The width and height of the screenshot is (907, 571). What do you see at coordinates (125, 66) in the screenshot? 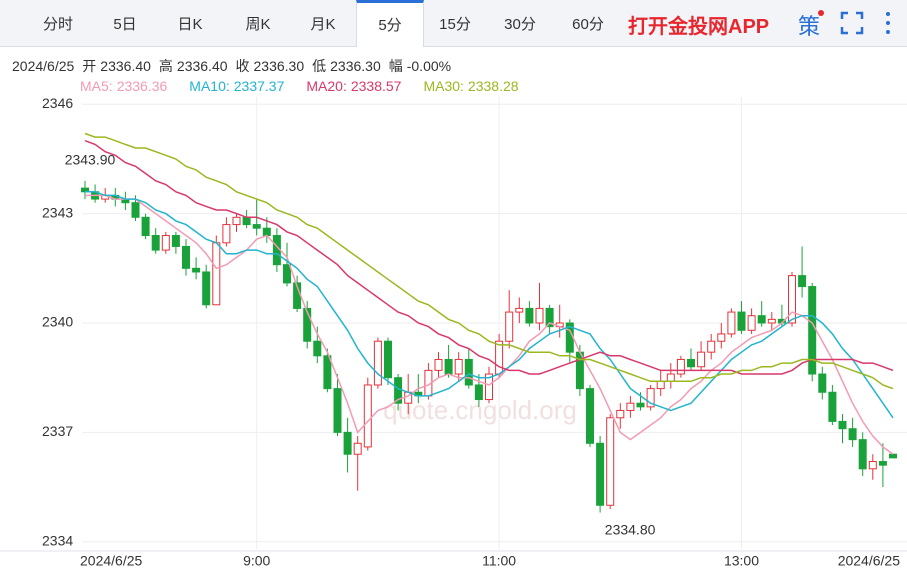
I see `info-value: 2336.40` at bounding box center [125, 66].